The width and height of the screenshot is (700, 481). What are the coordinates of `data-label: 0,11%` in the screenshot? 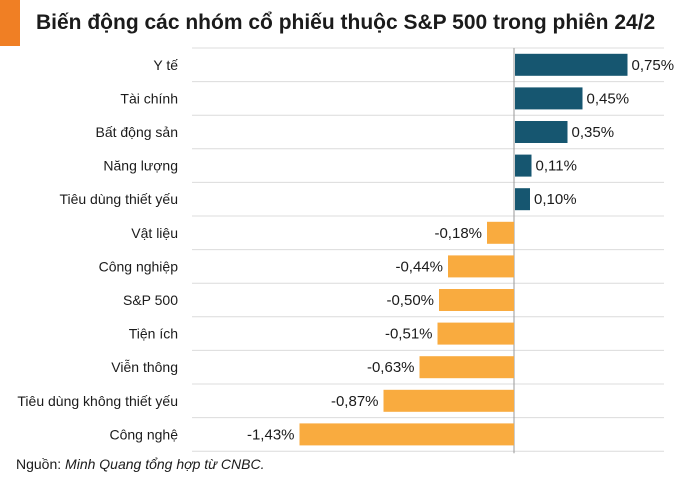 It's located at (556, 166).